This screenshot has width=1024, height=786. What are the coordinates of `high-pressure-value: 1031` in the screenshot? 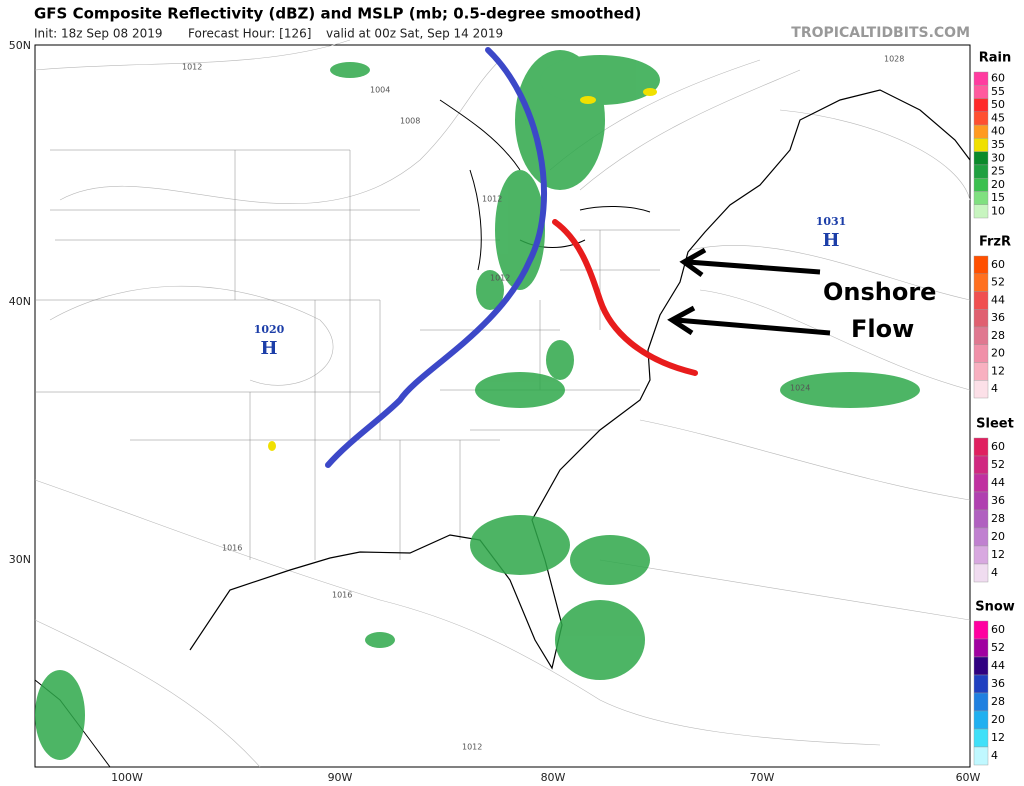 It's located at (831, 221).